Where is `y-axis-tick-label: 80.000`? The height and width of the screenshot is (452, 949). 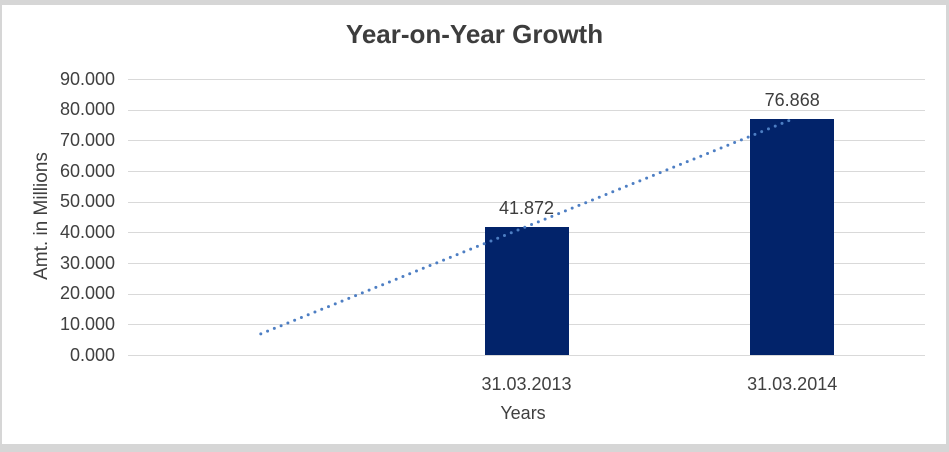
y-axis-tick-label: 80.000 is located at coordinates (87, 109).